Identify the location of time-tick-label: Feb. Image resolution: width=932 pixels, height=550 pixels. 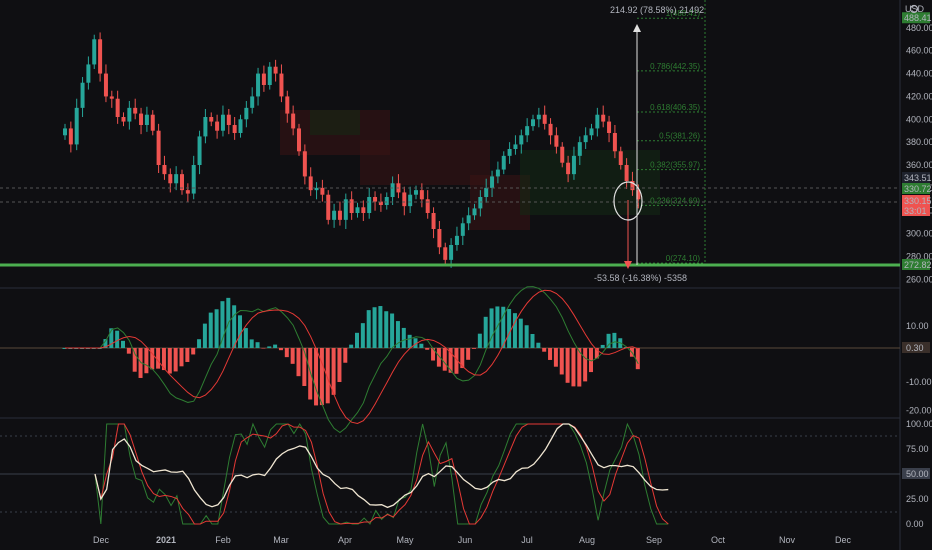
(223, 540).